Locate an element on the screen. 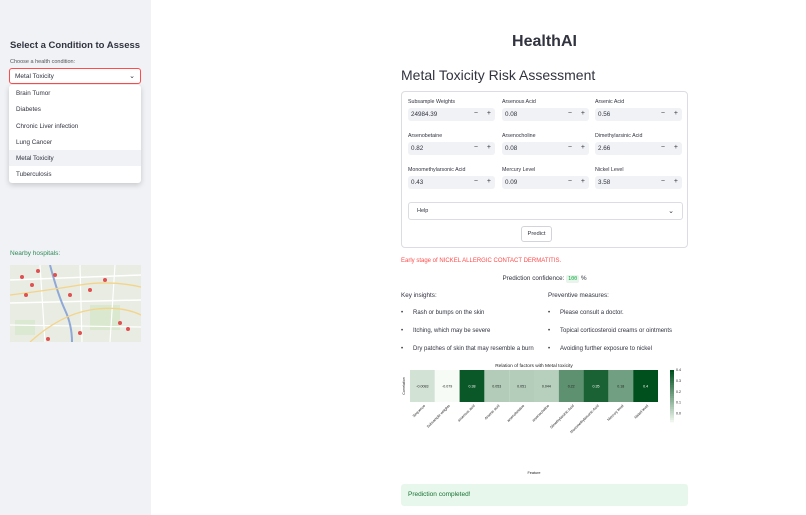 This screenshot has width=806, height=515. number-input: 3.58 − + is located at coordinates (638, 182).